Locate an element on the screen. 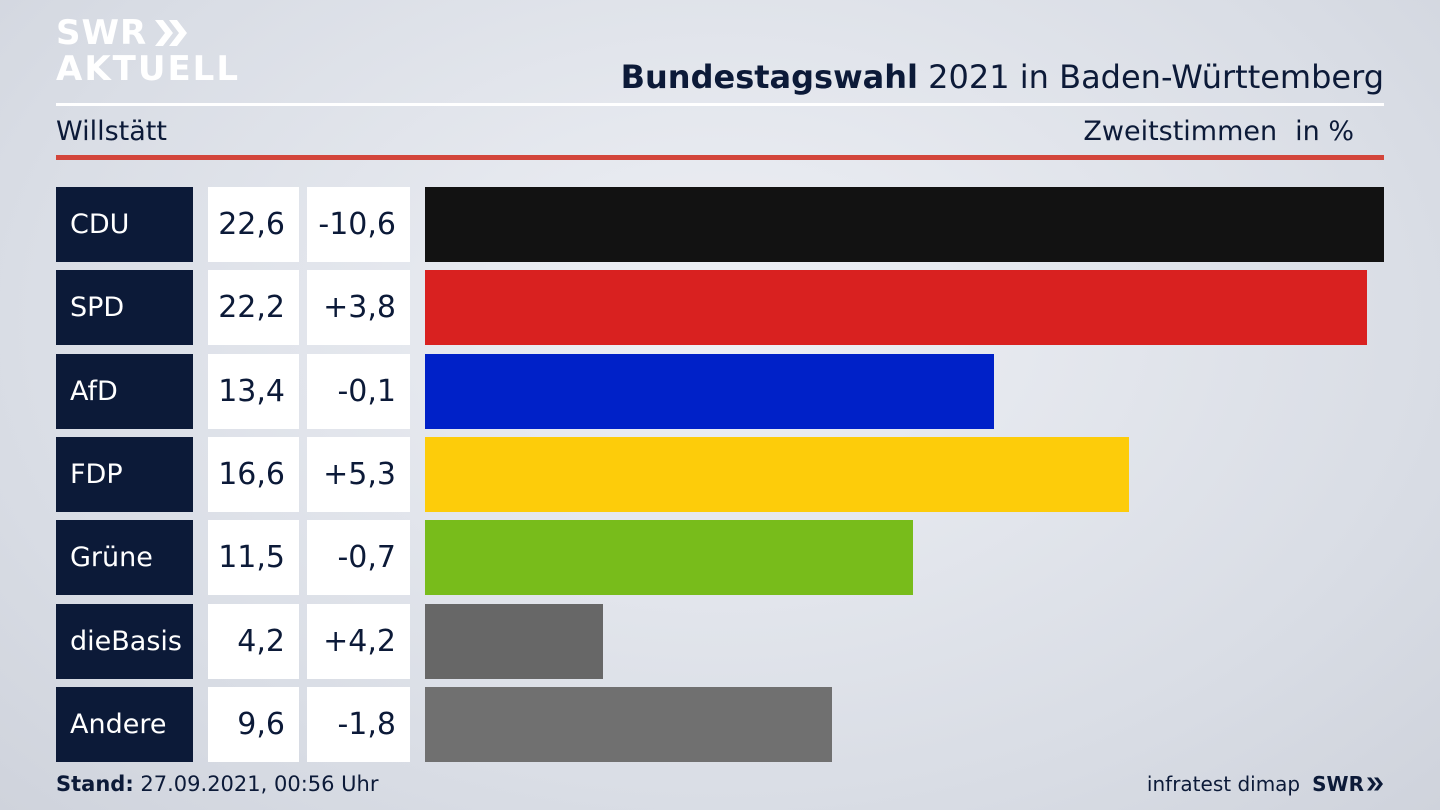 The width and height of the screenshot is (1440, 810). metric-unit: in % is located at coordinates (1324, 131).